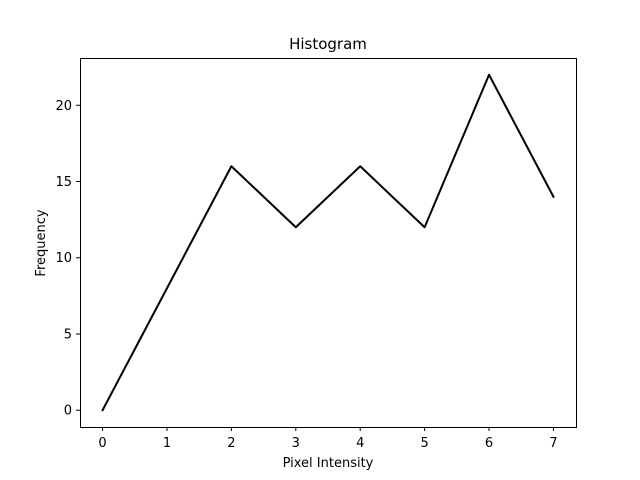 This screenshot has height=480, width=640. What do you see at coordinates (360, 443) in the screenshot?
I see `x-tick-label: 4` at bounding box center [360, 443].